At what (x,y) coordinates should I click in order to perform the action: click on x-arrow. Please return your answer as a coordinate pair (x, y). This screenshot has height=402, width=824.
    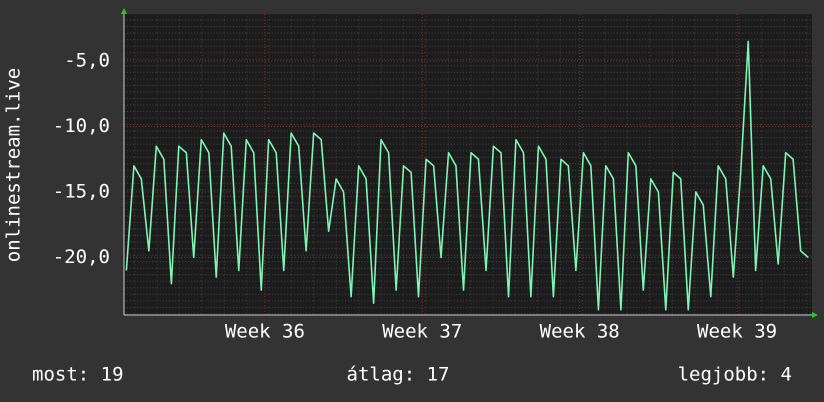
    Looking at the image, I should click on (815, 315).